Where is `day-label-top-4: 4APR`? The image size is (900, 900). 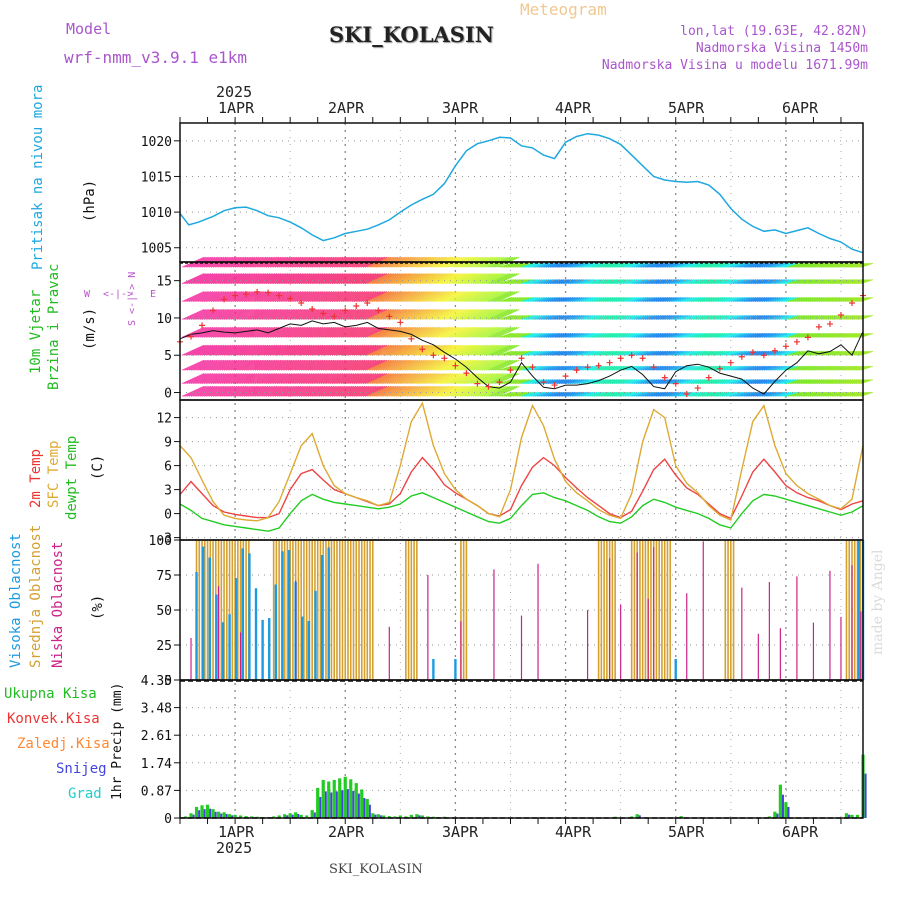 day-label-top-4: 4APR is located at coordinates (573, 108).